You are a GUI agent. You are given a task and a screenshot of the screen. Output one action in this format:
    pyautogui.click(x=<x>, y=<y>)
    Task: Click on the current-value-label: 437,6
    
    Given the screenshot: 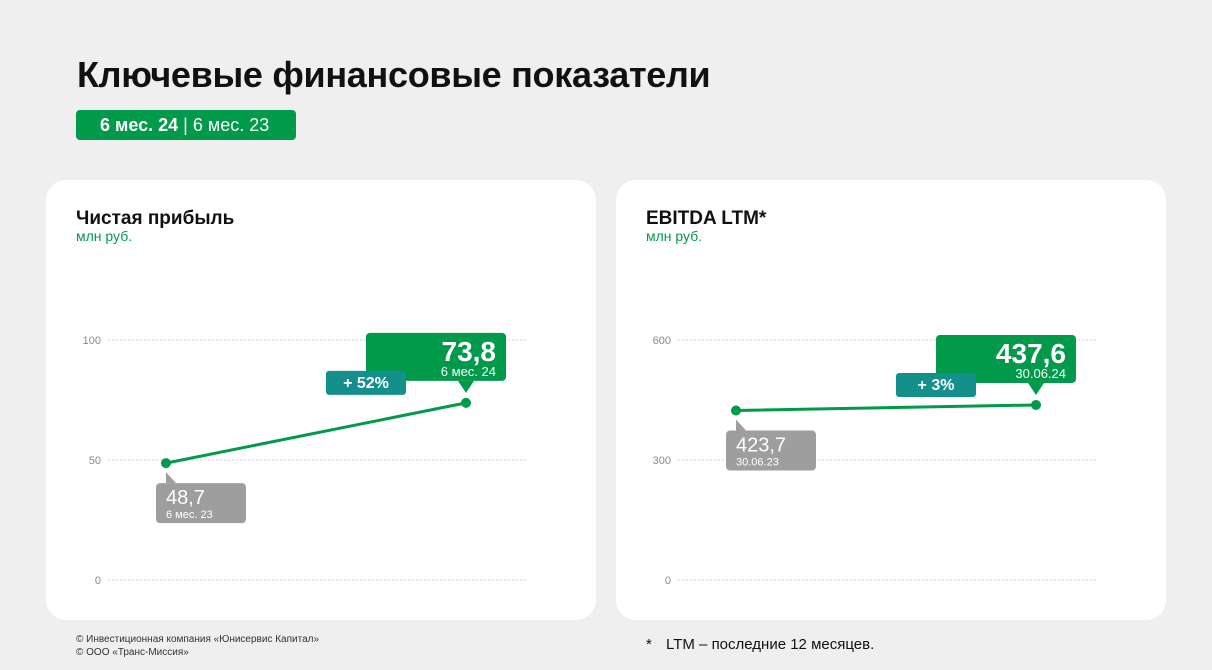 What is the action you would take?
    pyautogui.click(x=1031, y=353)
    